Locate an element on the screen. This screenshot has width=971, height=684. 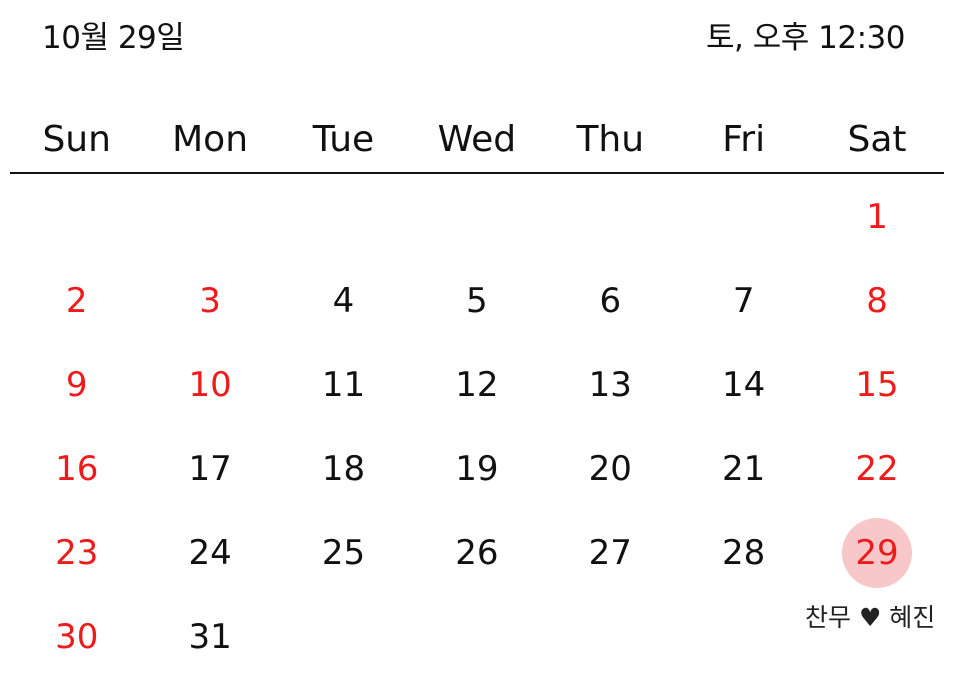
day-number: 14 is located at coordinates (744, 385).